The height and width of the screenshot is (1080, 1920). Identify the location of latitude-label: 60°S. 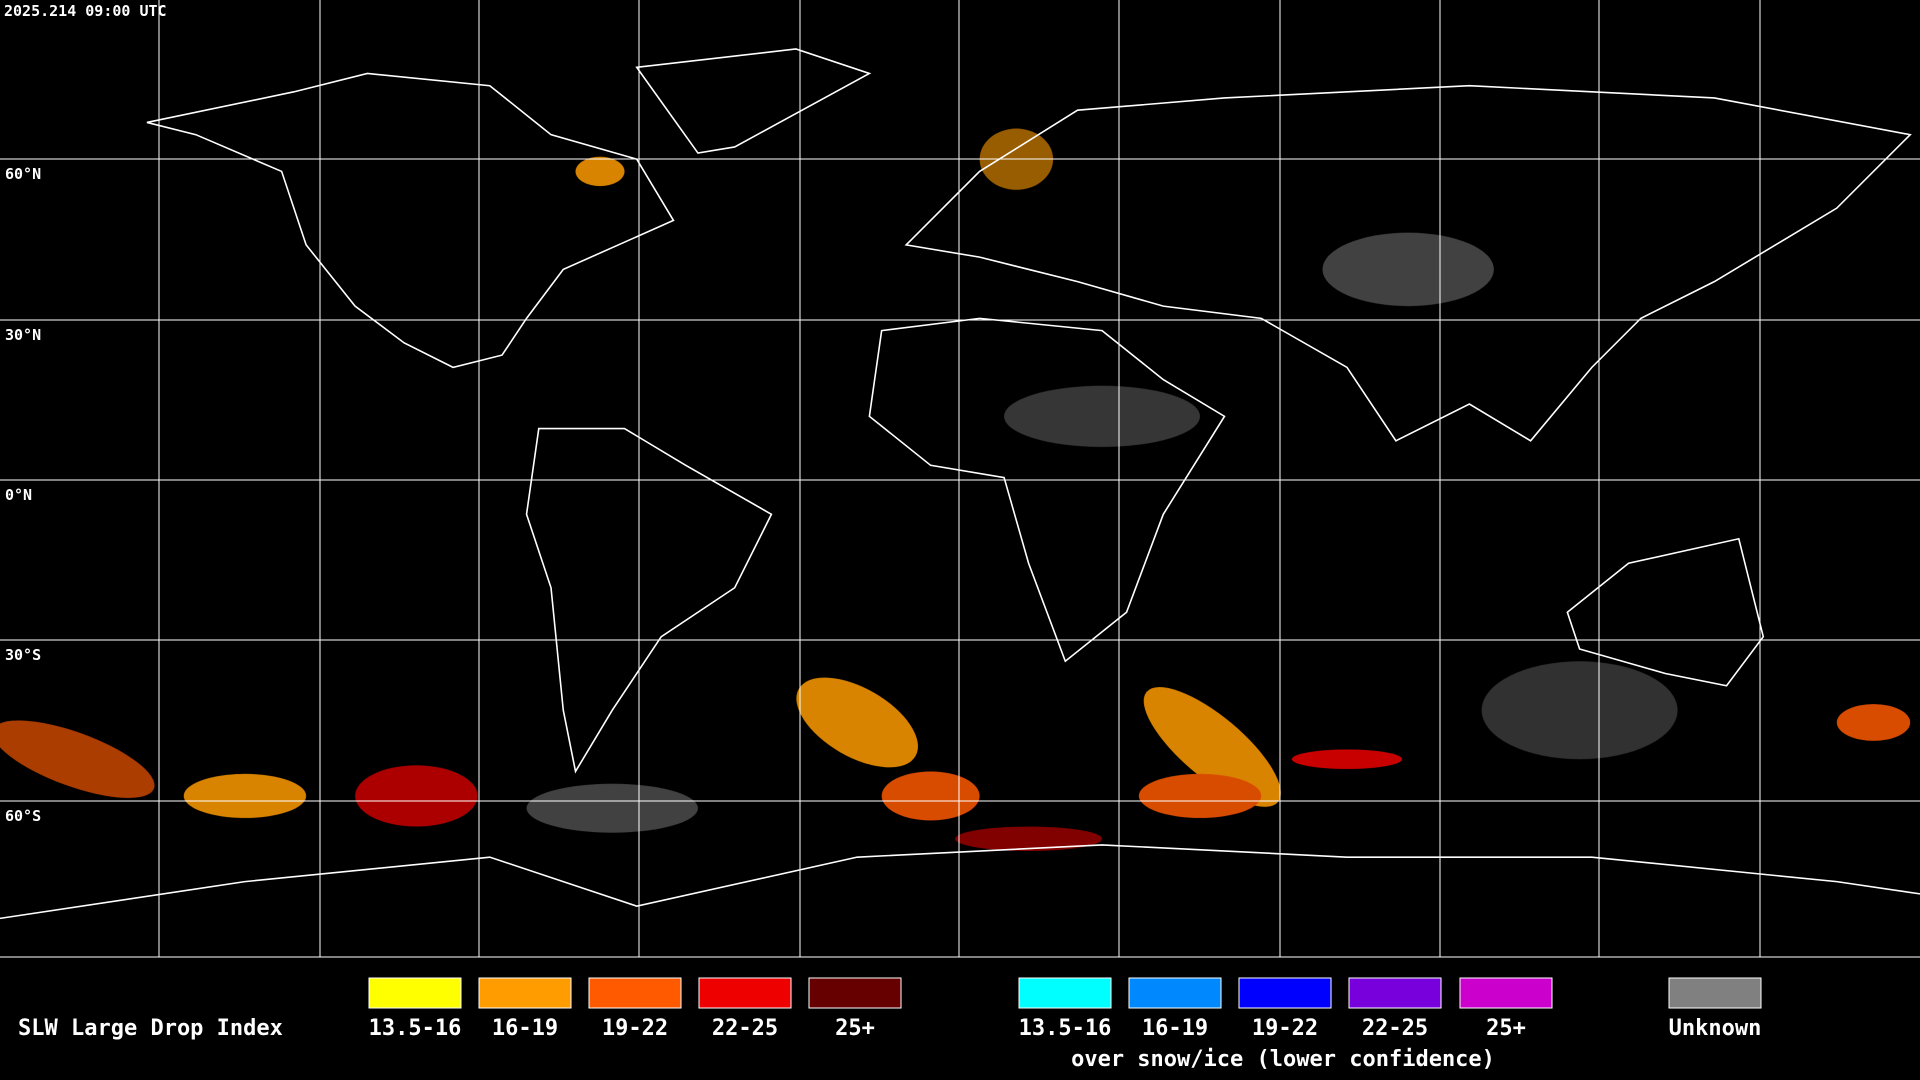
(23, 816).